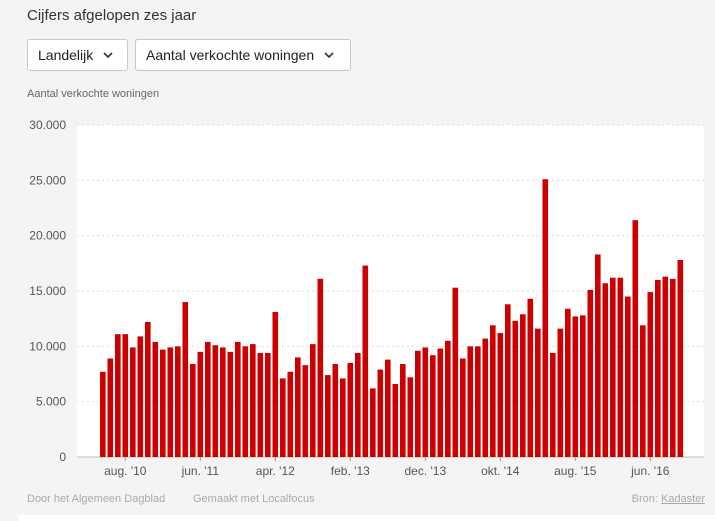 The height and width of the screenshot is (521, 715). Describe the element at coordinates (425, 471) in the screenshot. I see `x-tick-label: dec. '13` at that location.